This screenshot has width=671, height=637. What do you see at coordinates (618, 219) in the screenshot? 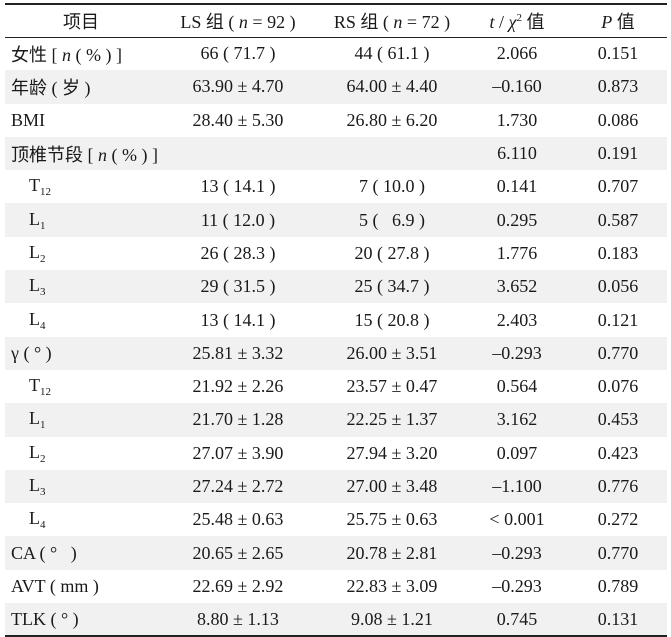
I see `p-value: 0.587` at bounding box center [618, 219].